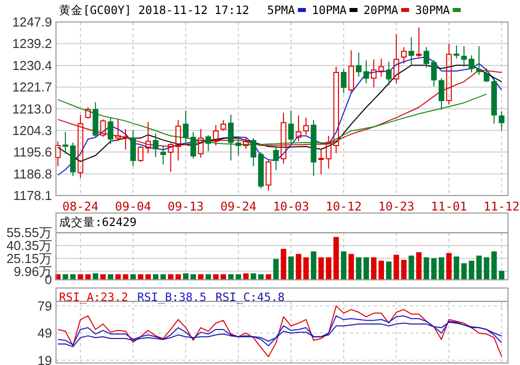 This screenshot has height=365, width=520. I want to click on chart-title: 成交量:62429, so click(98, 222).